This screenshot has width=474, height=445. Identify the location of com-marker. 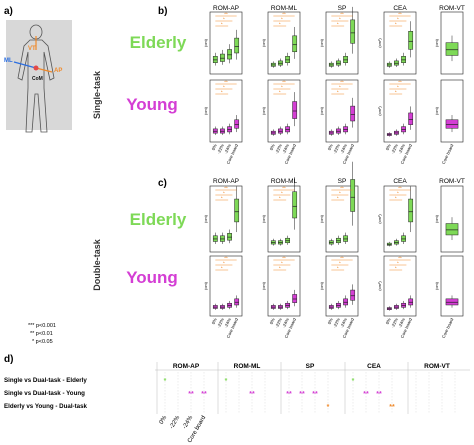
(36, 68).